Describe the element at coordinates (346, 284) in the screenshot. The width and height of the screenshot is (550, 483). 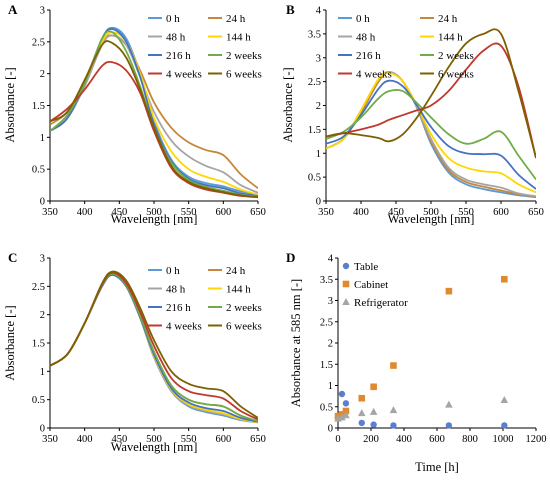
I see `legend-cabinet-swatch` at that location.